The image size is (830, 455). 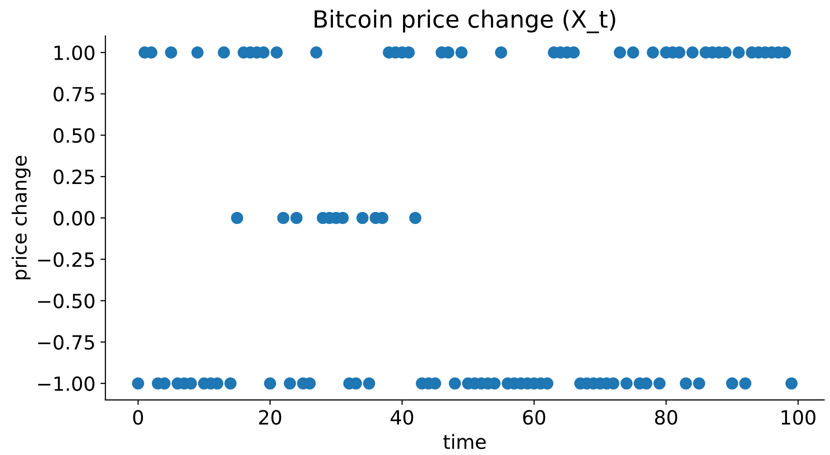 What do you see at coordinates (270, 417) in the screenshot?
I see `x-tick-label: 20` at bounding box center [270, 417].